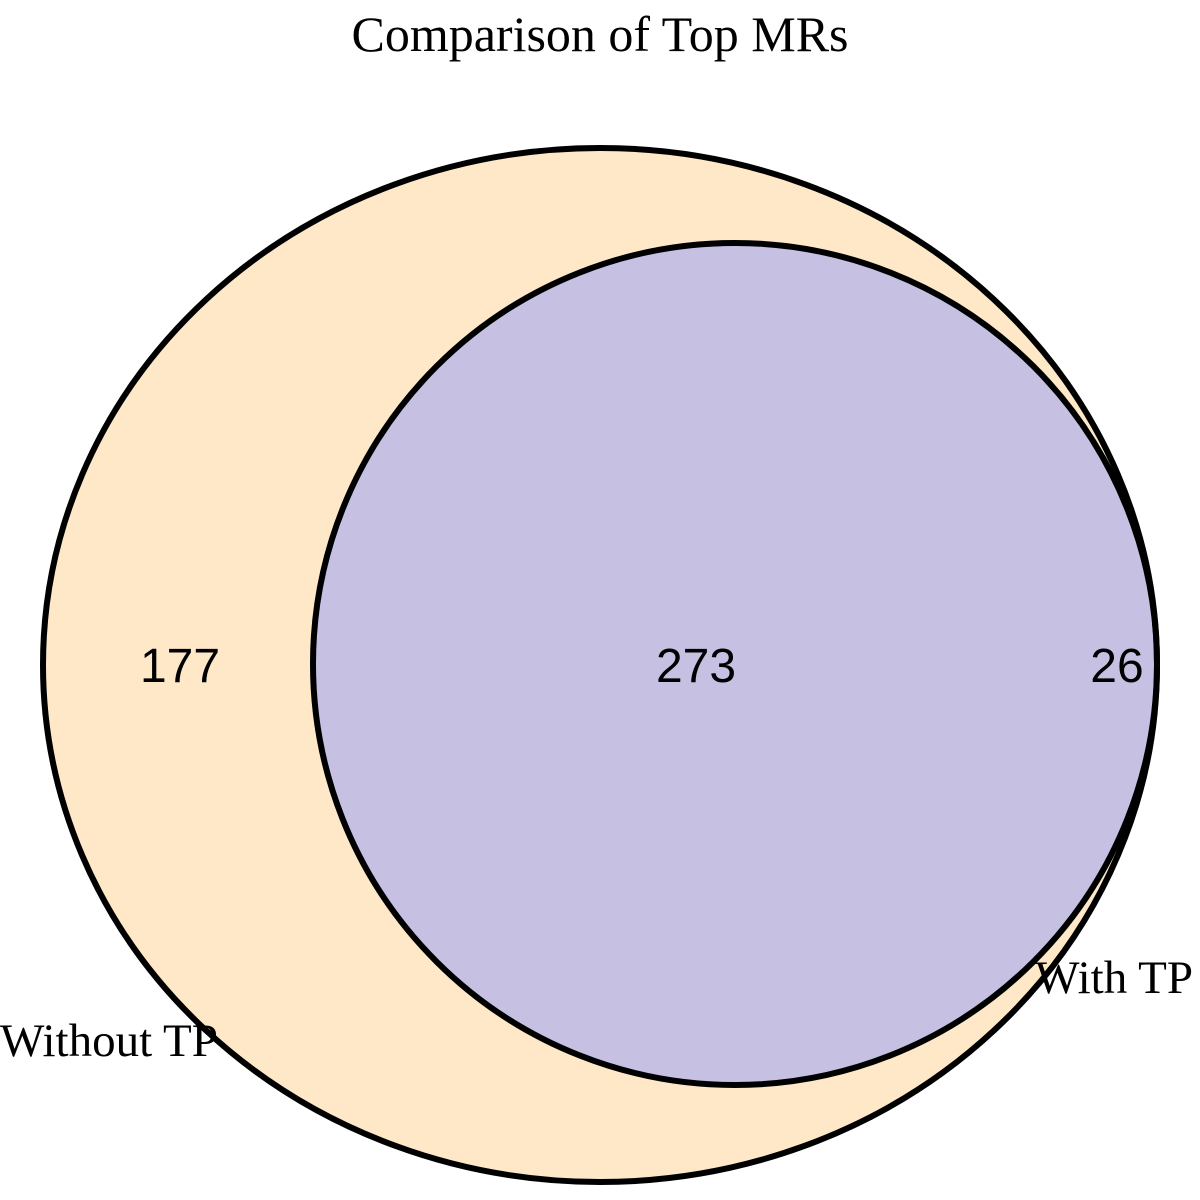  What do you see at coordinates (696, 666) in the screenshot?
I see `count-both: 273` at bounding box center [696, 666].